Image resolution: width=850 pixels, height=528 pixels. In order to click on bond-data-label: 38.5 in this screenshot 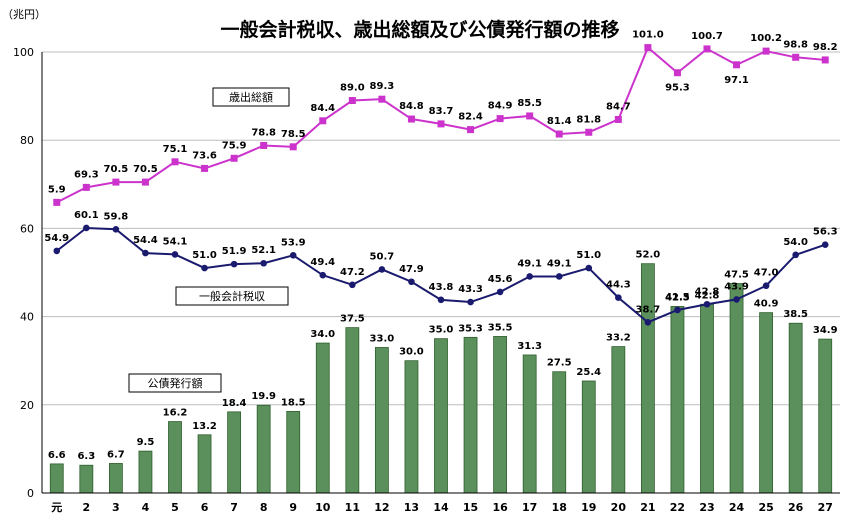, I will do `click(795, 314)`.